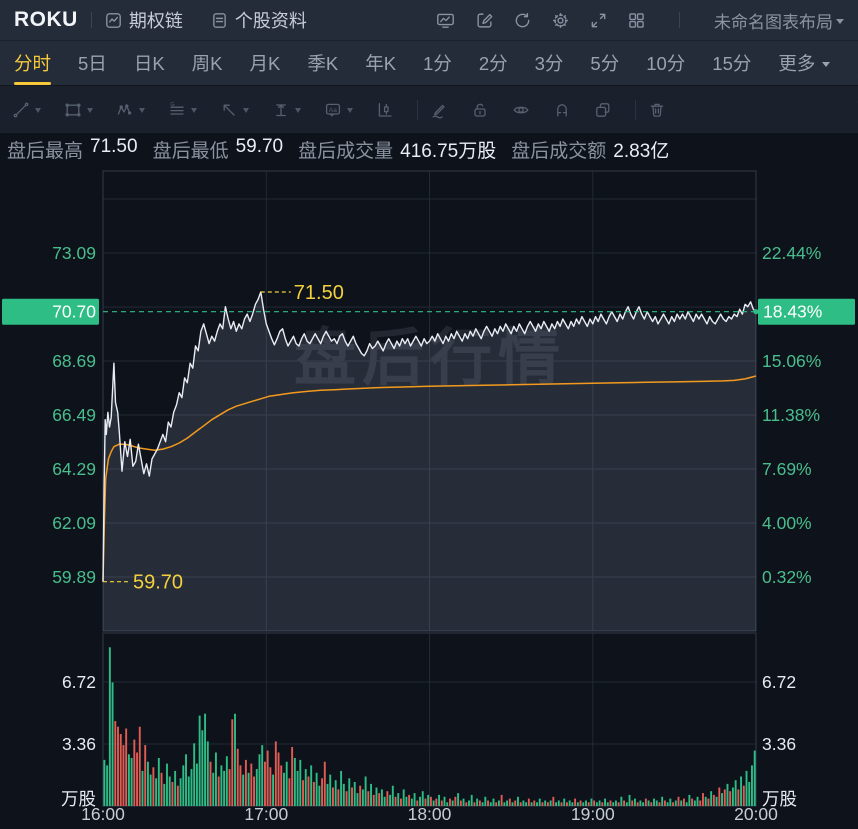  Describe the element at coordinates (172, 104) in the screenshot. I see `svg-text: G` at that location.